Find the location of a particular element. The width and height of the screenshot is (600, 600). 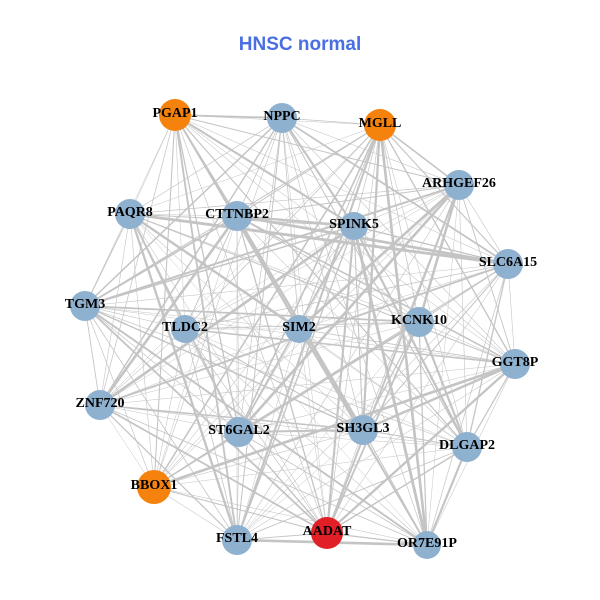

edge-KCNK10-ZNF720 is located at coordinates (259, 363).